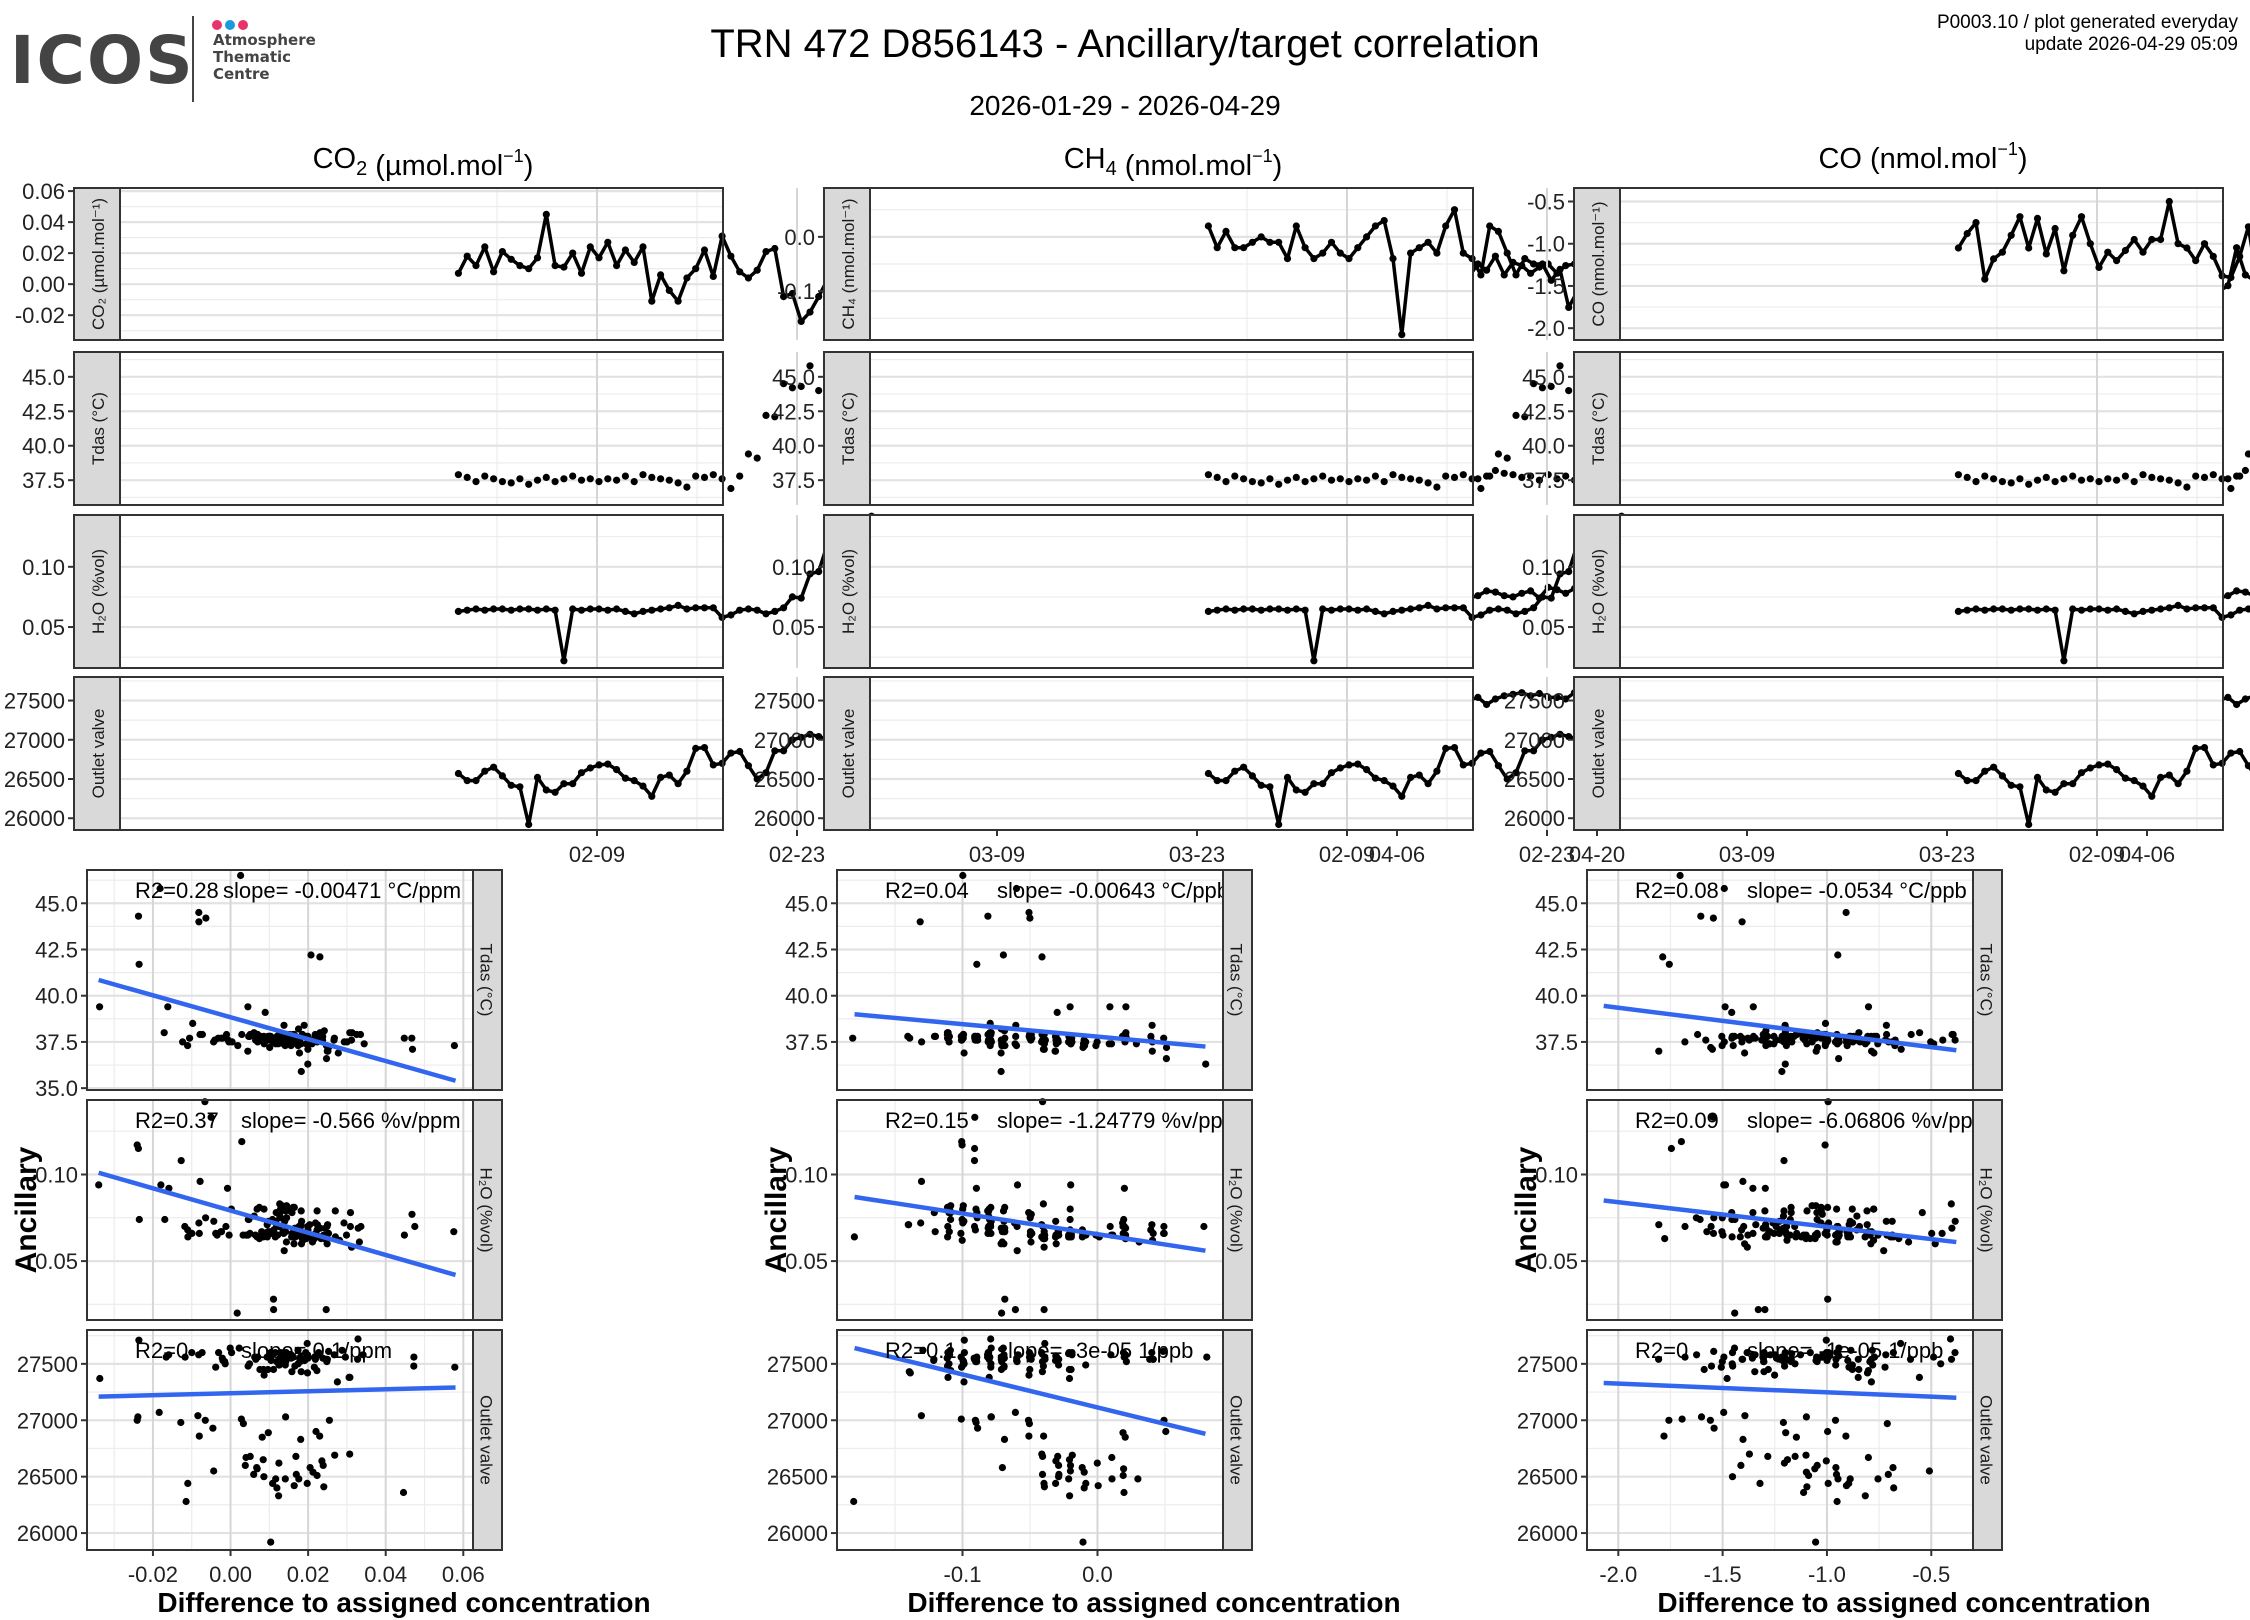 The image size is (2250, 1620). Describe the element at coordinates (56, 903) in the screenshot. I see `y-tick-label: 45.0` at that location.